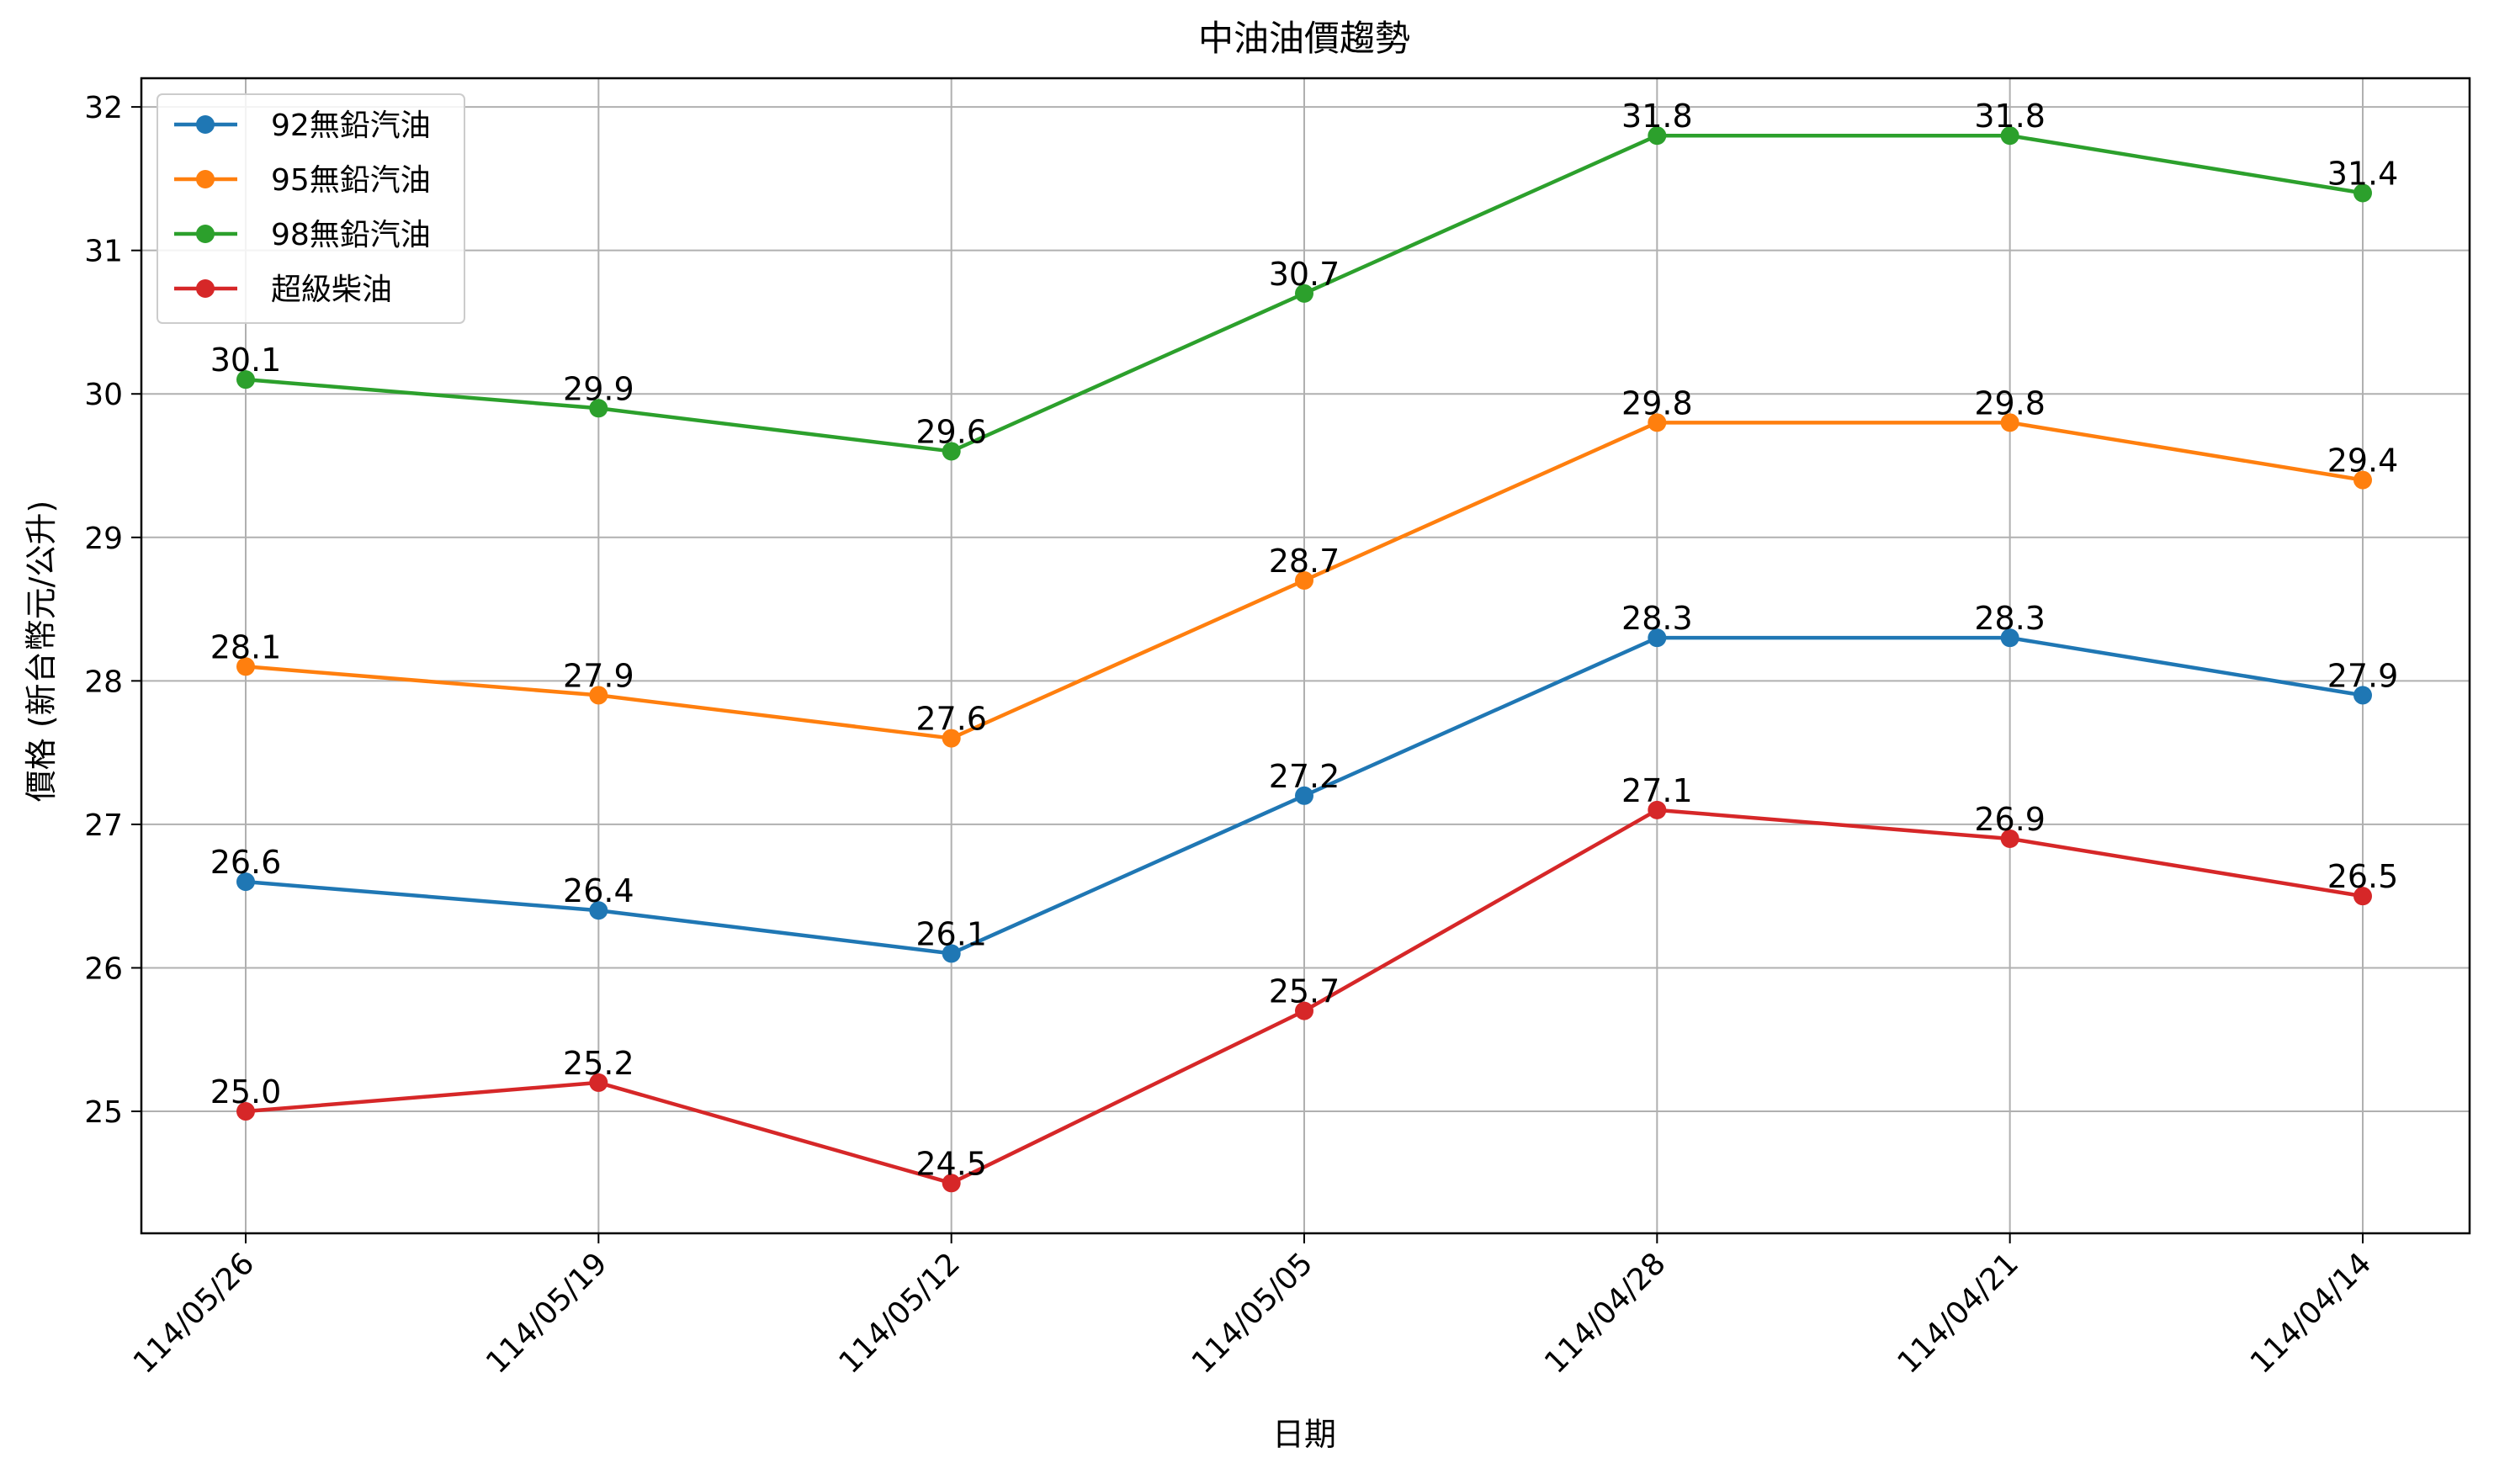 The height and width of the screenshot is (1484, 2494). What do you see at coordinates (331, 290) in the screenshot?
I see `legend-label: 超級柴油` at bounding box center [331, 290].